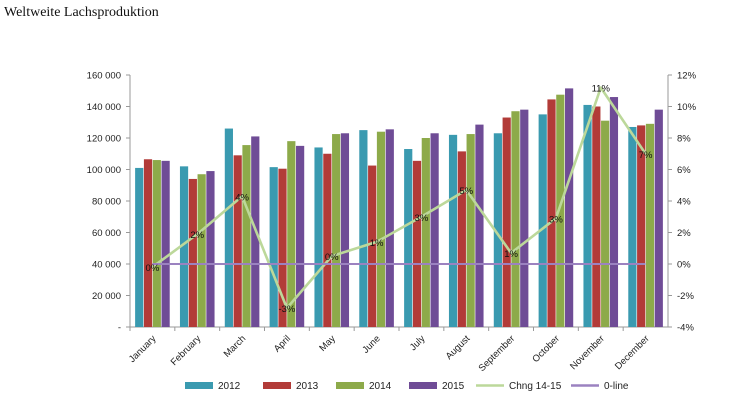 This screenshot has width=755, height=404. Describe the element at coordinates (546, 349) in the screenshot. I see `x-tick-label: October` at that location.